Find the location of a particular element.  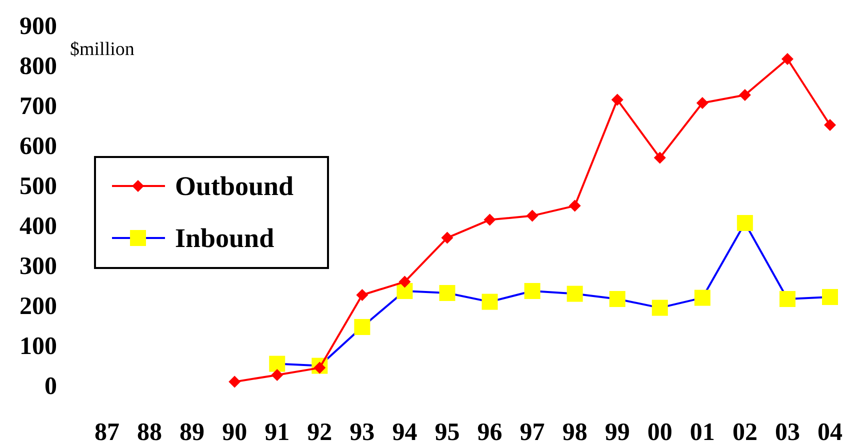

x-tick-label: 99 is located at coordinates (617, 432).